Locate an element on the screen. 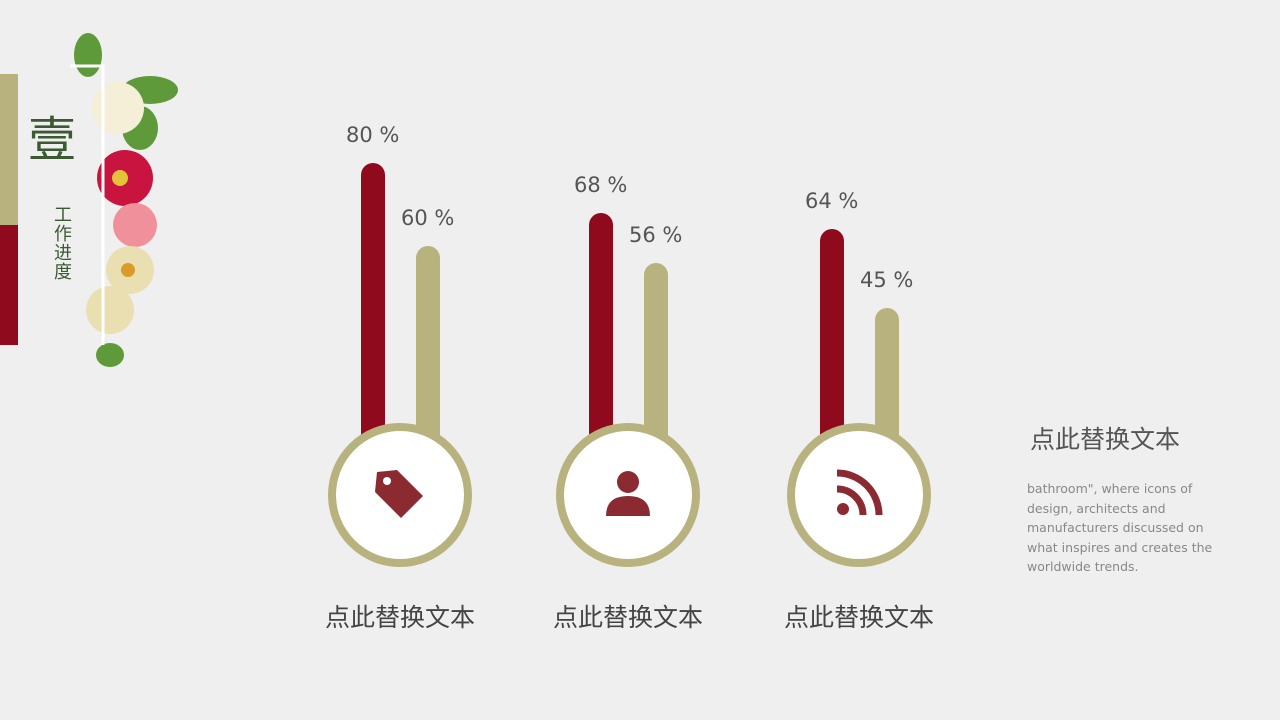  value-label: 56 % is located at coordinates (656, 234).